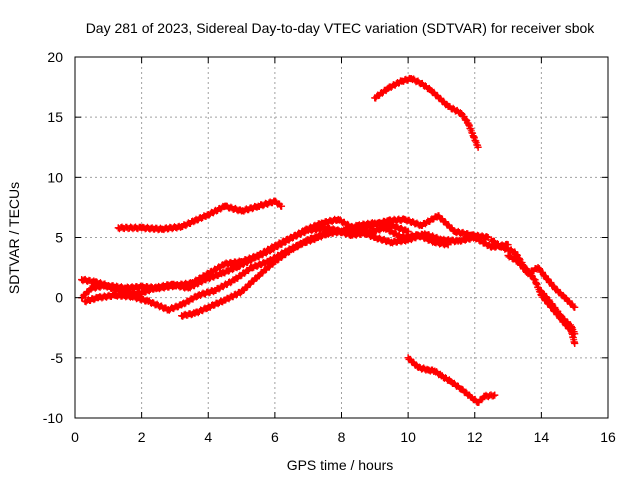 The image size is (640, 480). What do you see at coordinates (426, 112) in the screenshot?
I see `series-track-b` at bounding box center [426, 112].